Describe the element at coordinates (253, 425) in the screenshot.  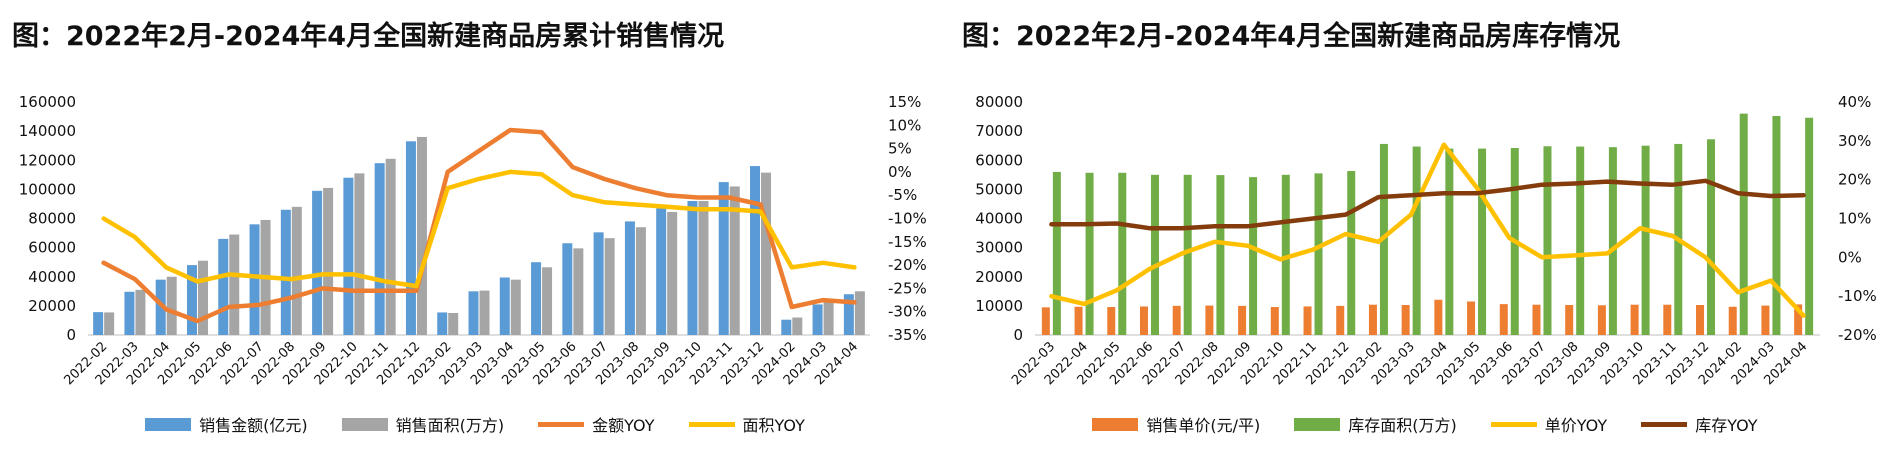
I see `legend-label: 销售金额(亿元)` at that location.